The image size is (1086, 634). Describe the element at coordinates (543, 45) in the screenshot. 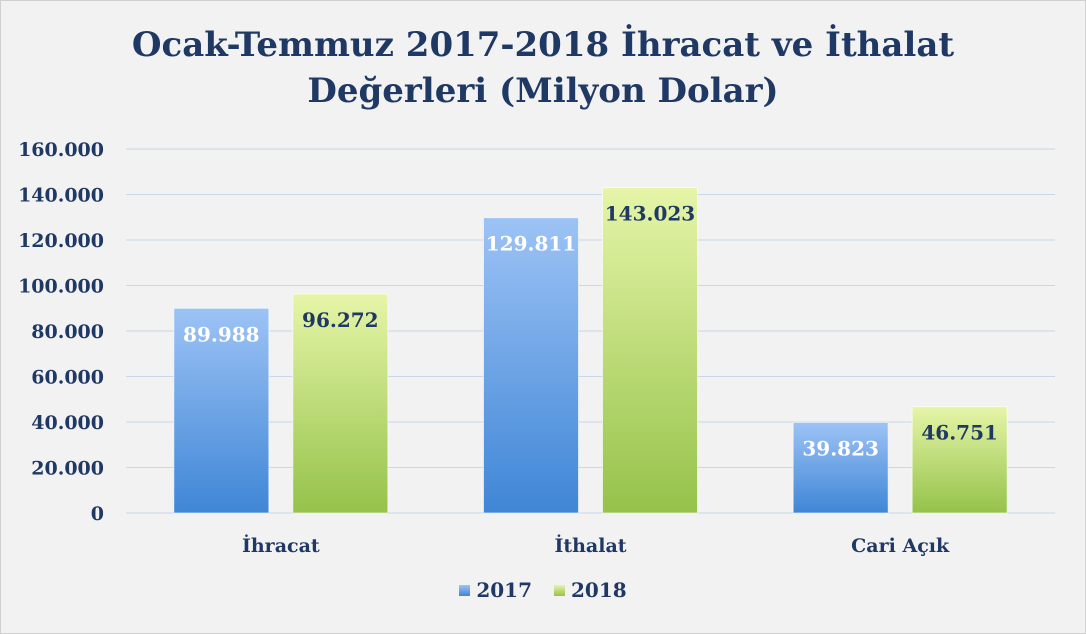

I see `chart-title-line-1: Ocak-Temmuz 2017-2018 İhracat ve İthalat` at that location.